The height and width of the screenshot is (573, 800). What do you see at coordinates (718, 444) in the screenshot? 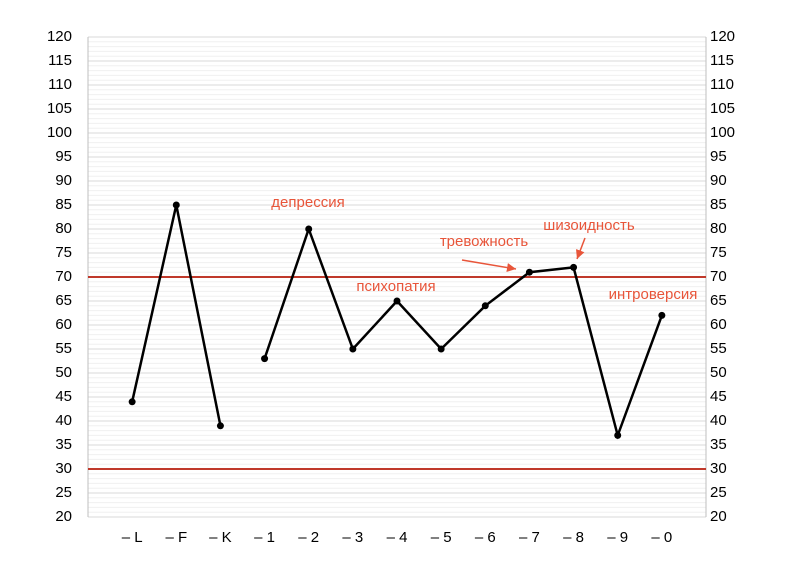
I see `y2-tick-label: 35` at bounding box center [718, 444].